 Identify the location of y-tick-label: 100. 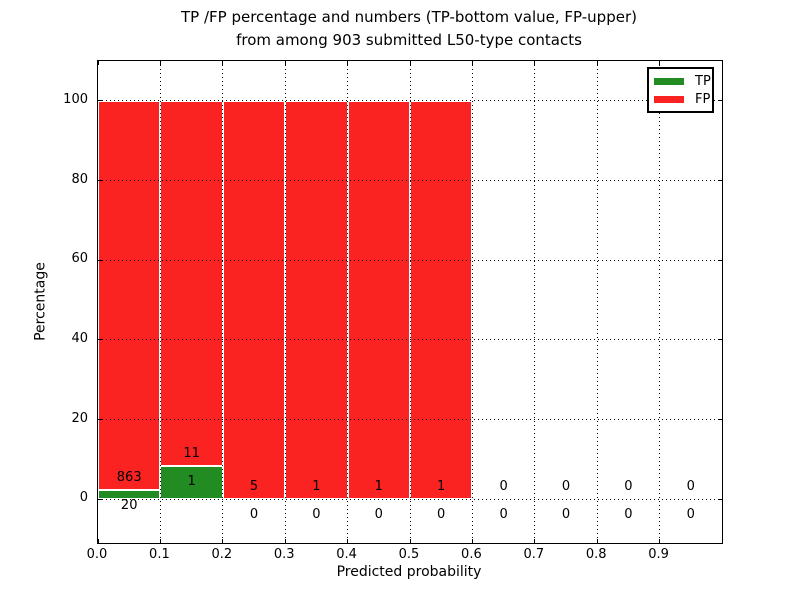
(75, 99).